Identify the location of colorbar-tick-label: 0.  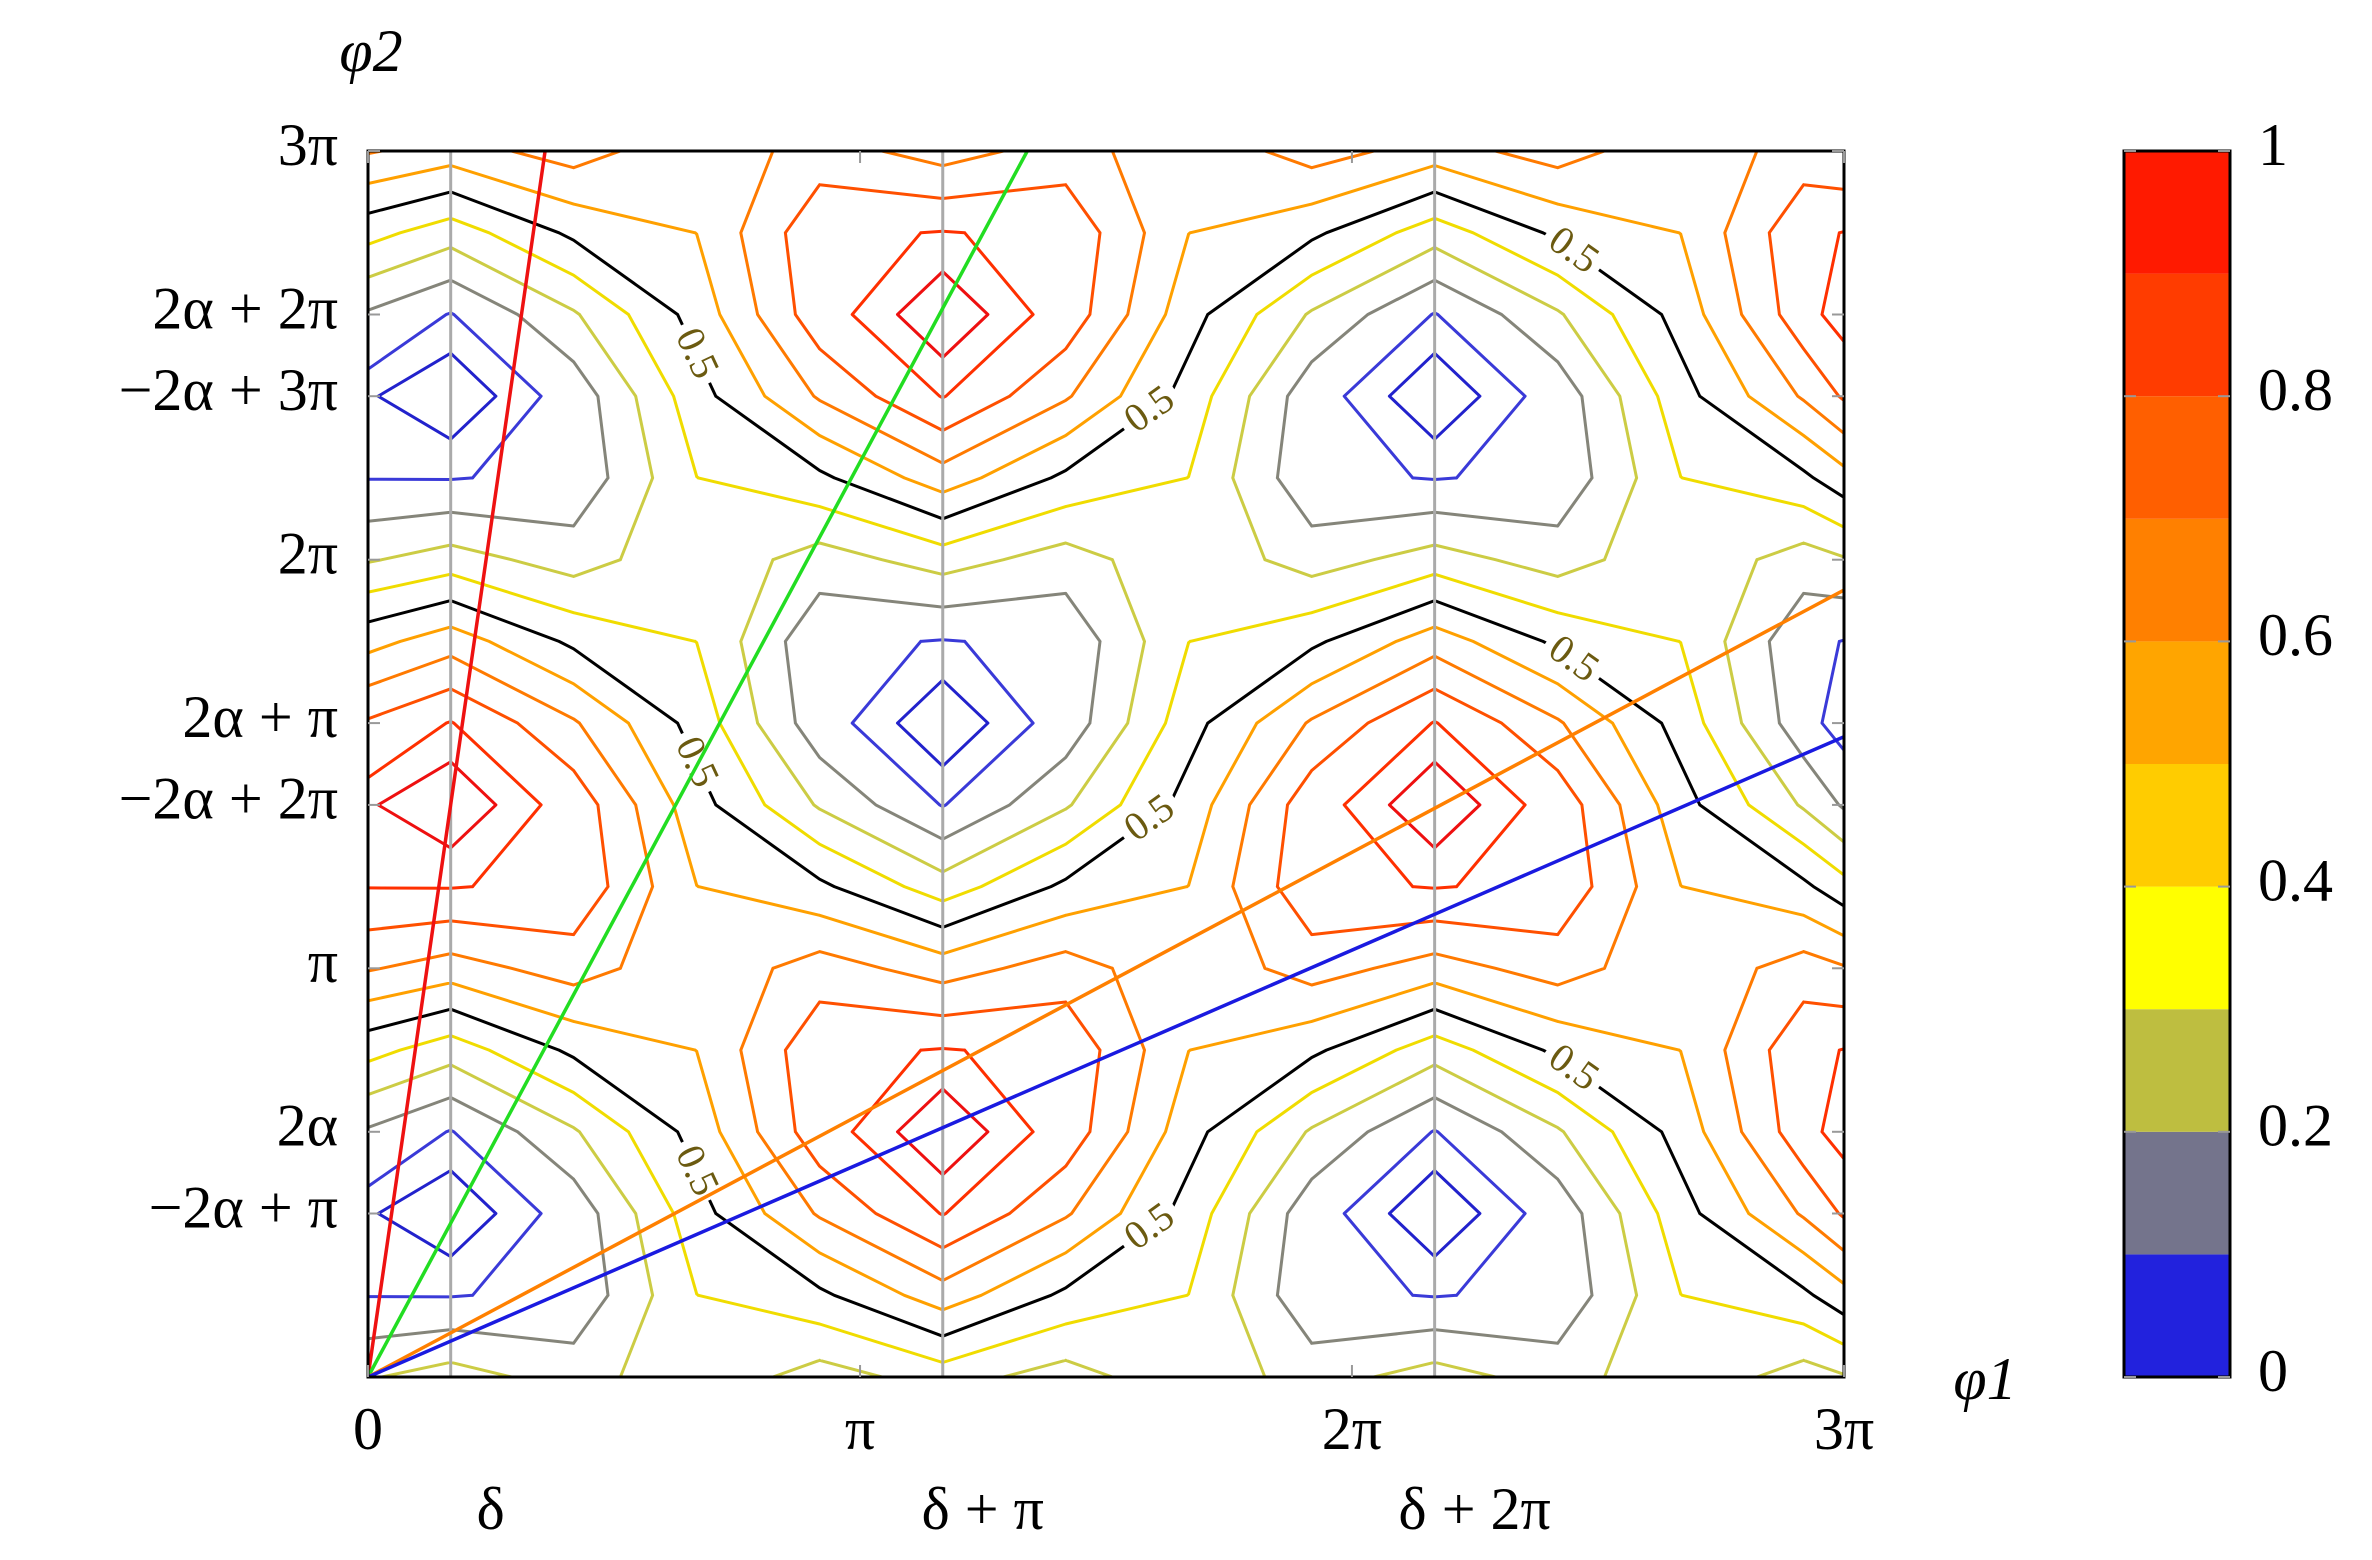
(2273, 1371).